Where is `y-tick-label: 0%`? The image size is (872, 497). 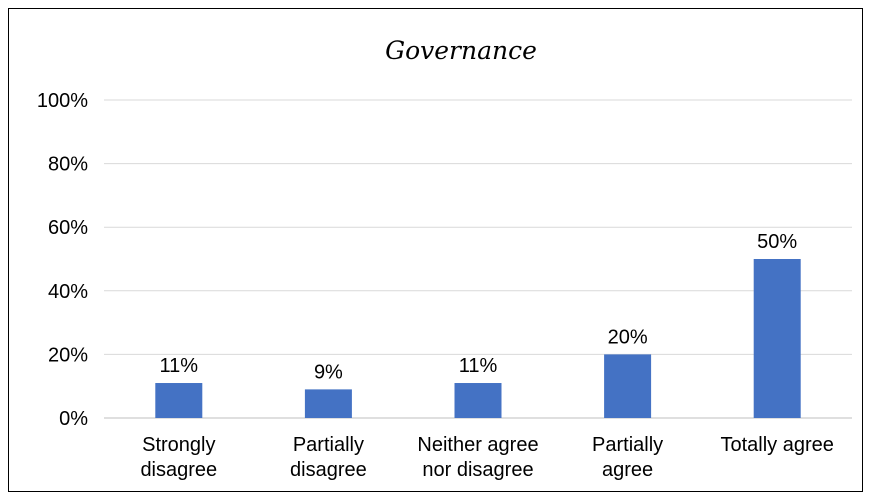 y-tick-label: 0% is located at coordinates (73, 419).